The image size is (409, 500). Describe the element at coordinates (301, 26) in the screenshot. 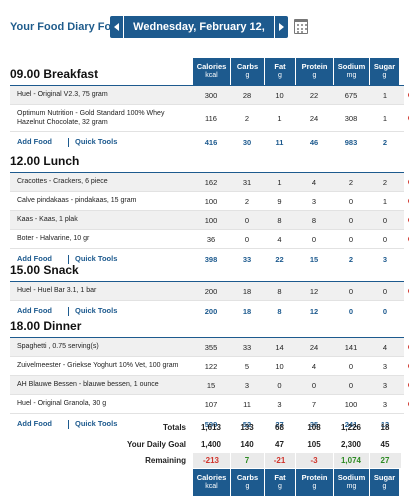

I see `calendar-icon` at that location.